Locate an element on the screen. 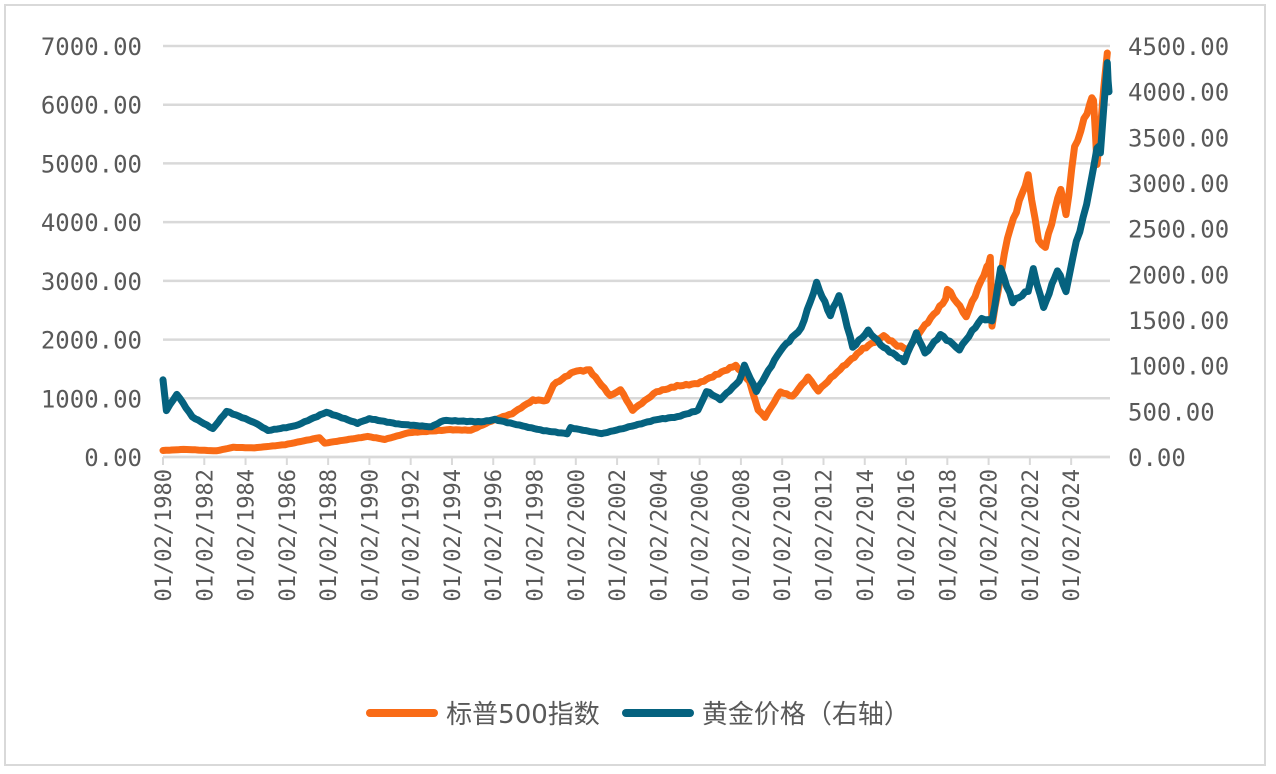 This screenshot has height=774, width=1276. x-tick-label: 01/02/2016 is located at coordinates (907, 535).